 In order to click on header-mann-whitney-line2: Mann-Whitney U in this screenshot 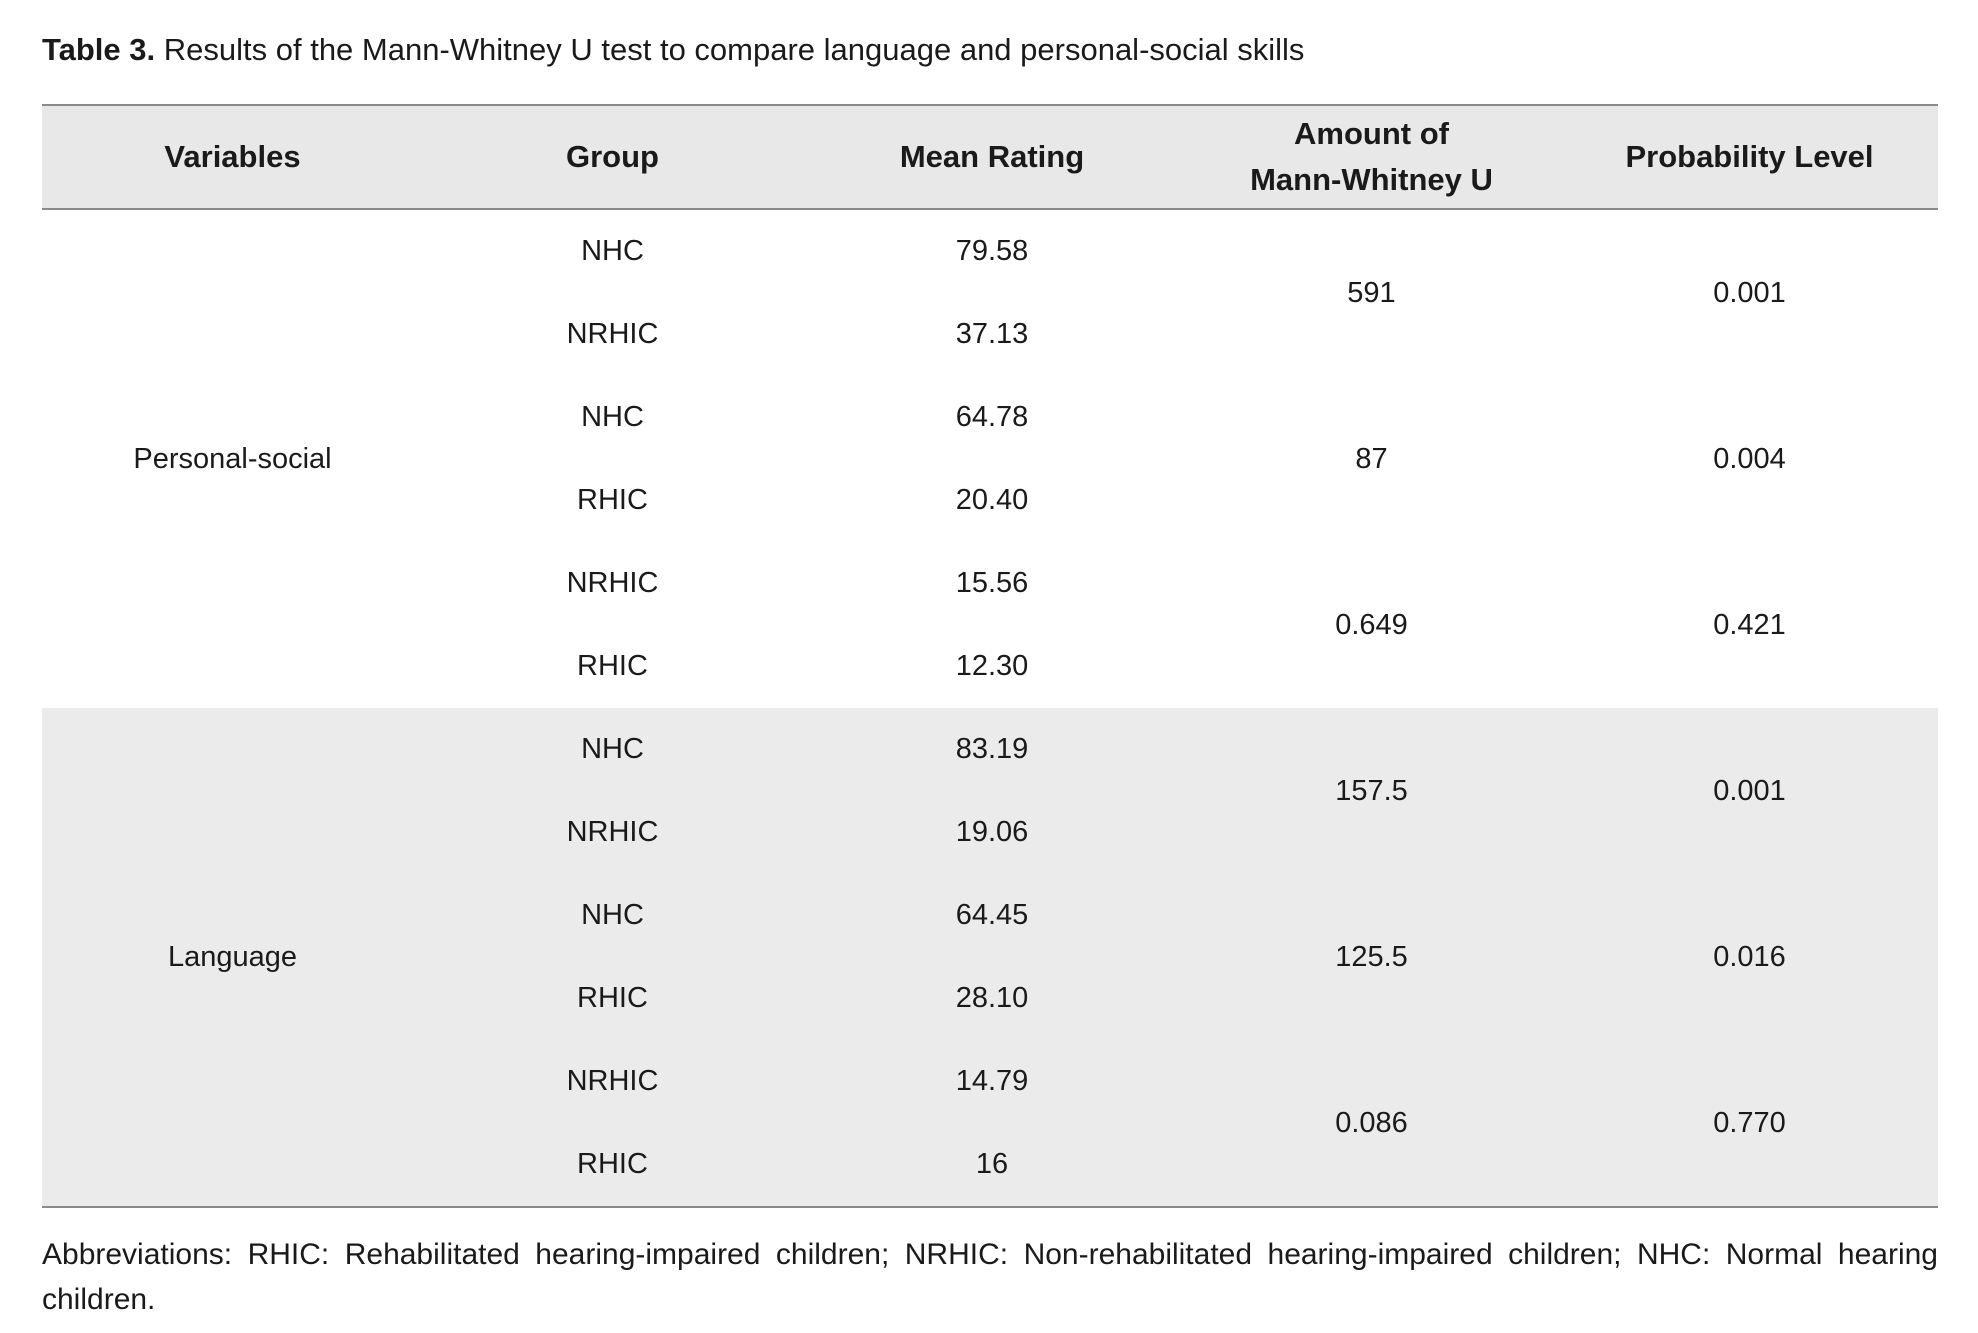, I will do `click(1371, 179)`.